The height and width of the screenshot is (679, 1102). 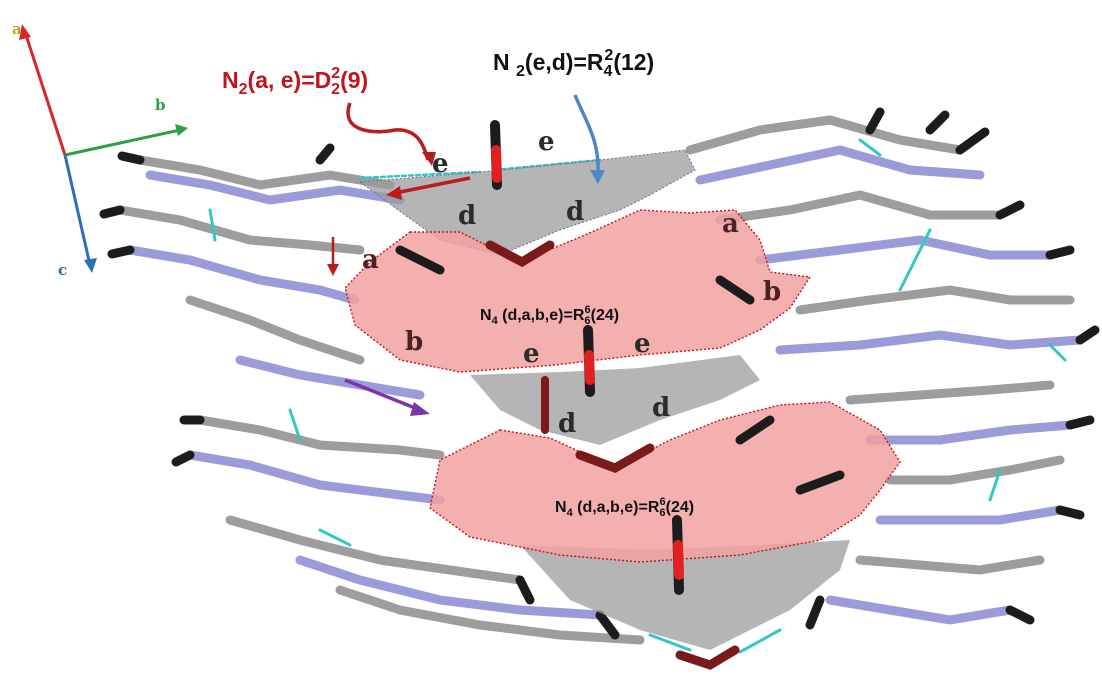 I want to click on crystal-axes: a b c, so click(x=100, y=149).